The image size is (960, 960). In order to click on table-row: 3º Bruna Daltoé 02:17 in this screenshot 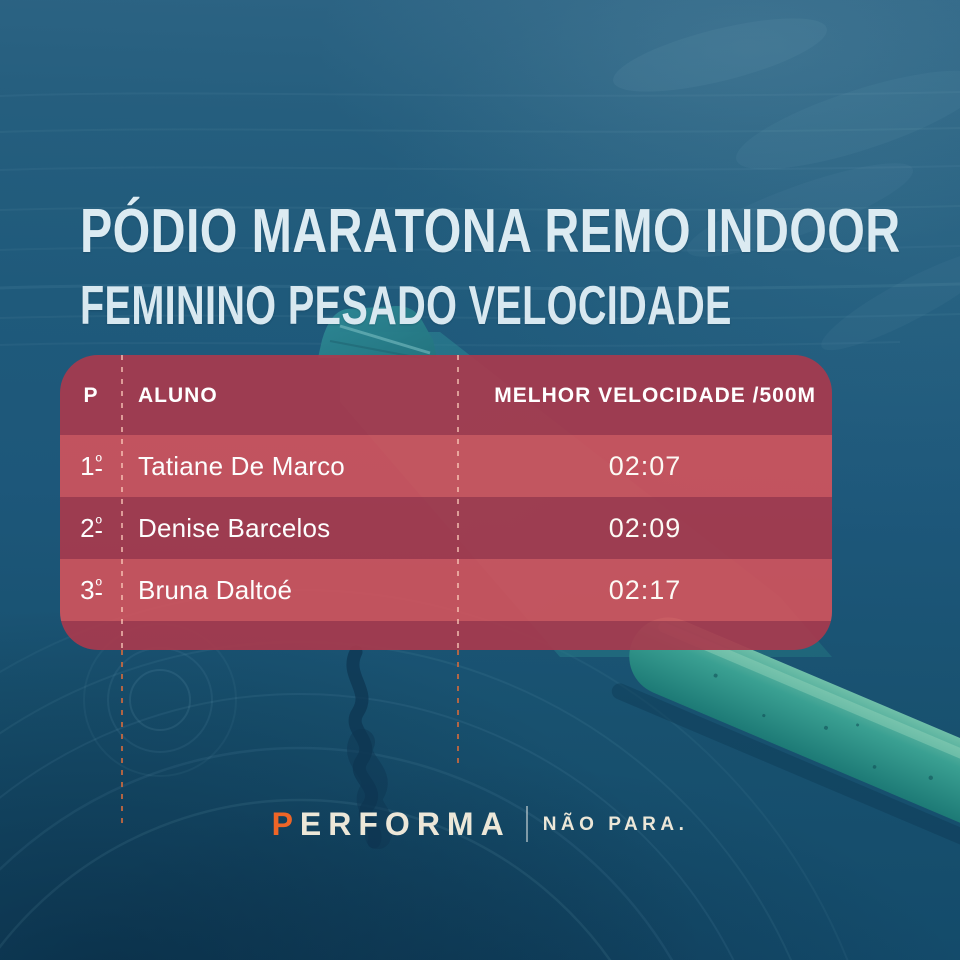, I will do `click(446, 590)`.